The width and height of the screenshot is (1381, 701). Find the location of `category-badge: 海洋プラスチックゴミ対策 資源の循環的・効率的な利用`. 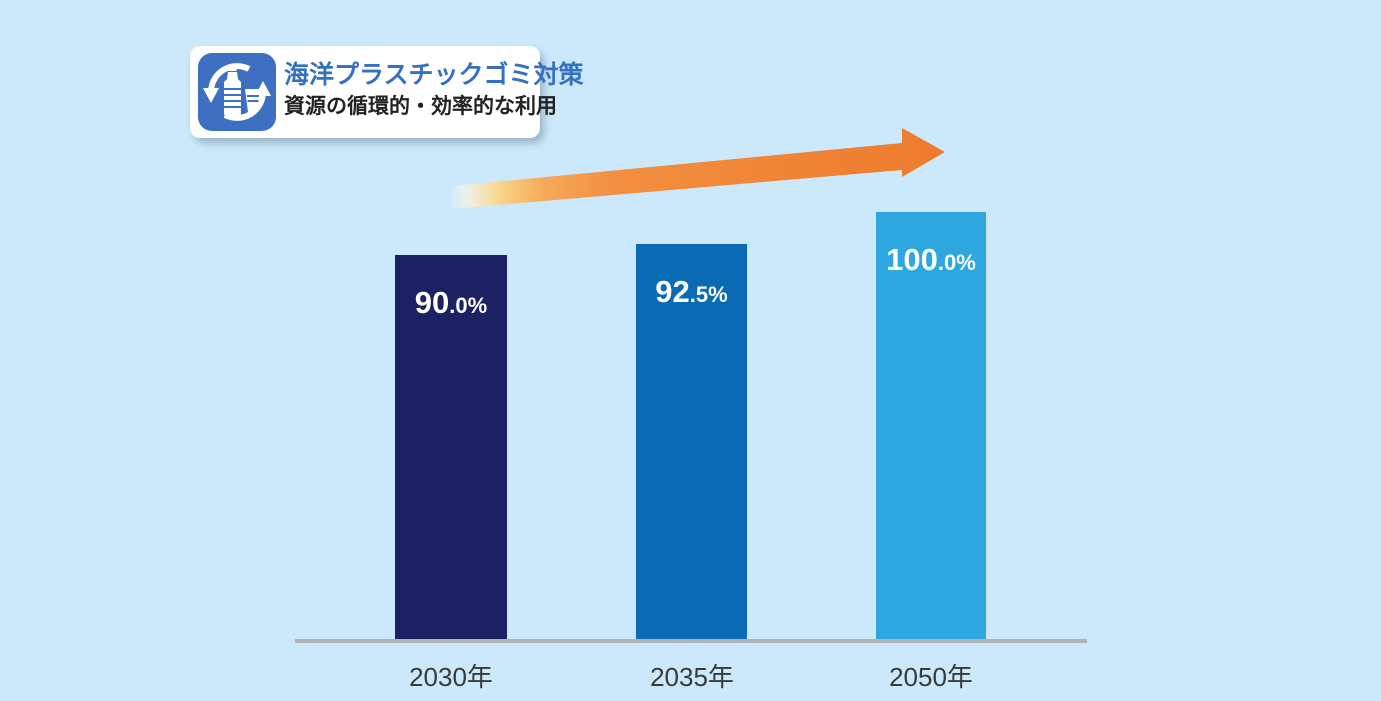

category-badge: 海洋プラスチックゴミ対策 資源の循環的・効率的な利用 is located at coordinates (387, 92).